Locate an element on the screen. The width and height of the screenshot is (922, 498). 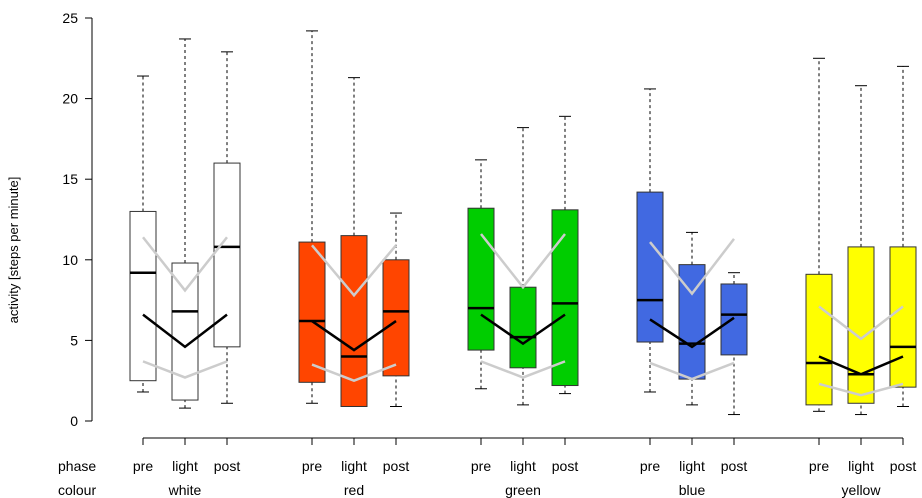
y-axis-label: activity [steps per minute] is located at coordinates (13, 250).